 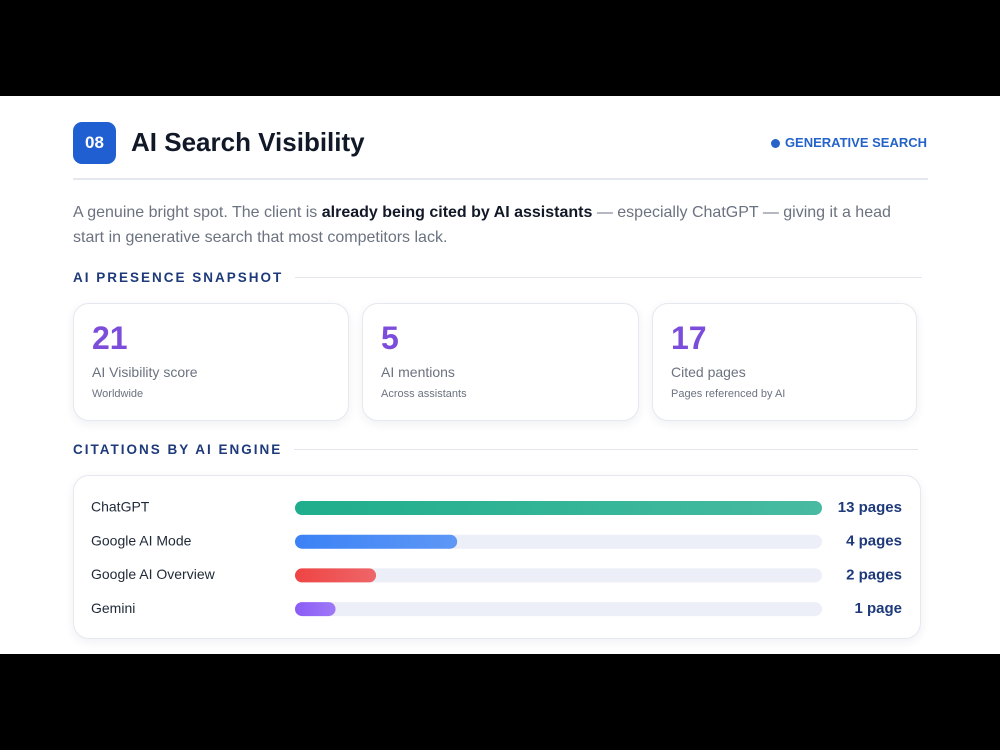 I want to click on section-heading-text: AI PRESENCE SNAPSHOT, so click(x=178, y=277).